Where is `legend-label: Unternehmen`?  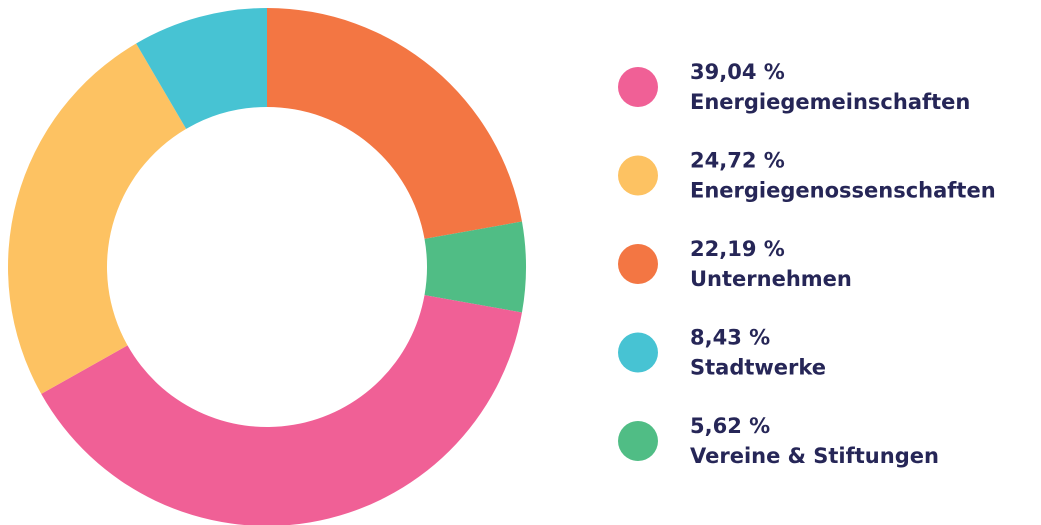
legend-label: Unternehmen is located at coordinates (771, 279).